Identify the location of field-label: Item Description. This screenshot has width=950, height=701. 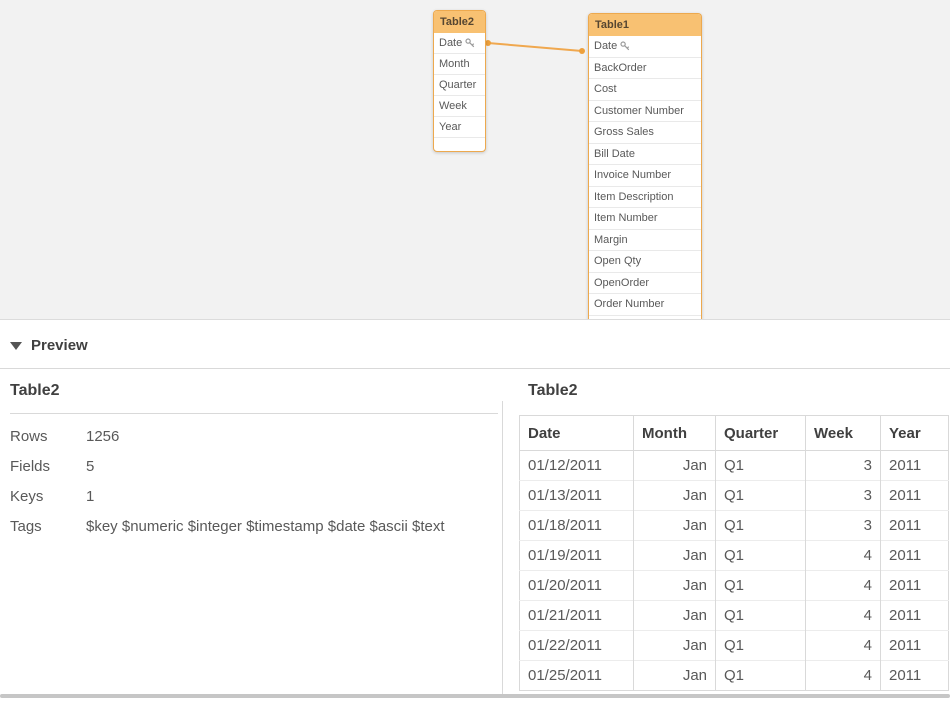
(634, 196).